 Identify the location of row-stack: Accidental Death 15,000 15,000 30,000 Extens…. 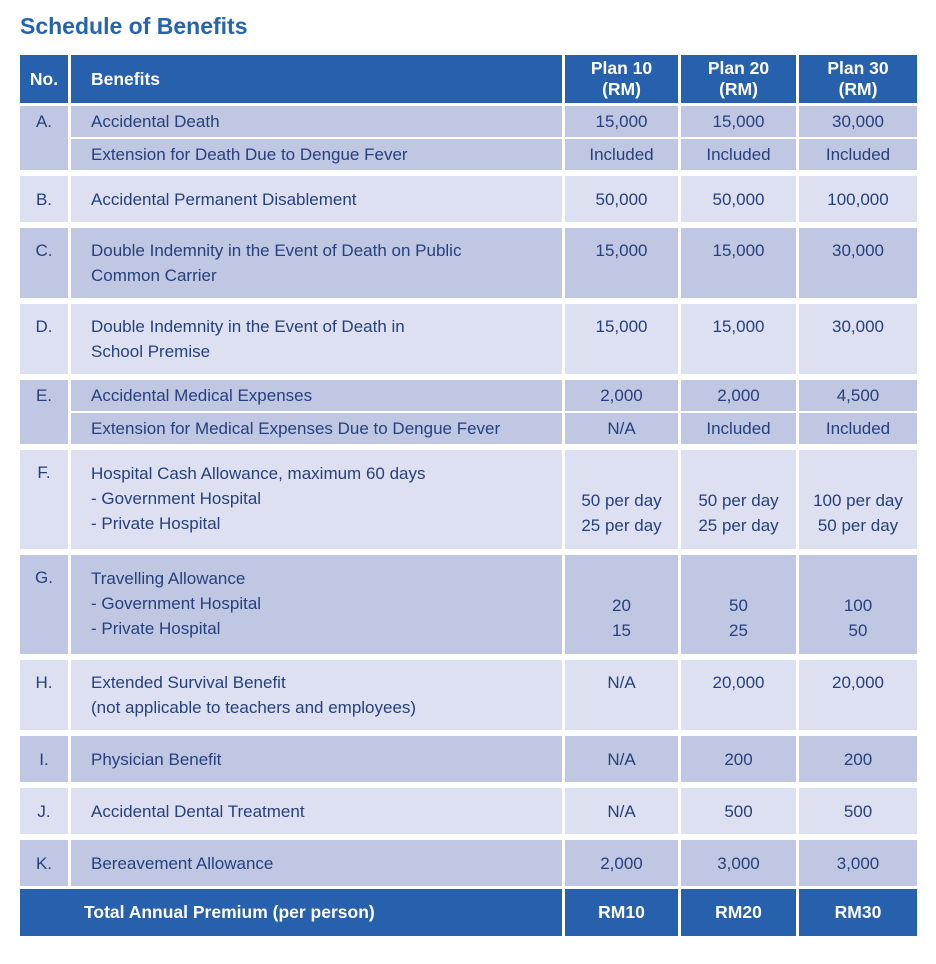
(494, 138).